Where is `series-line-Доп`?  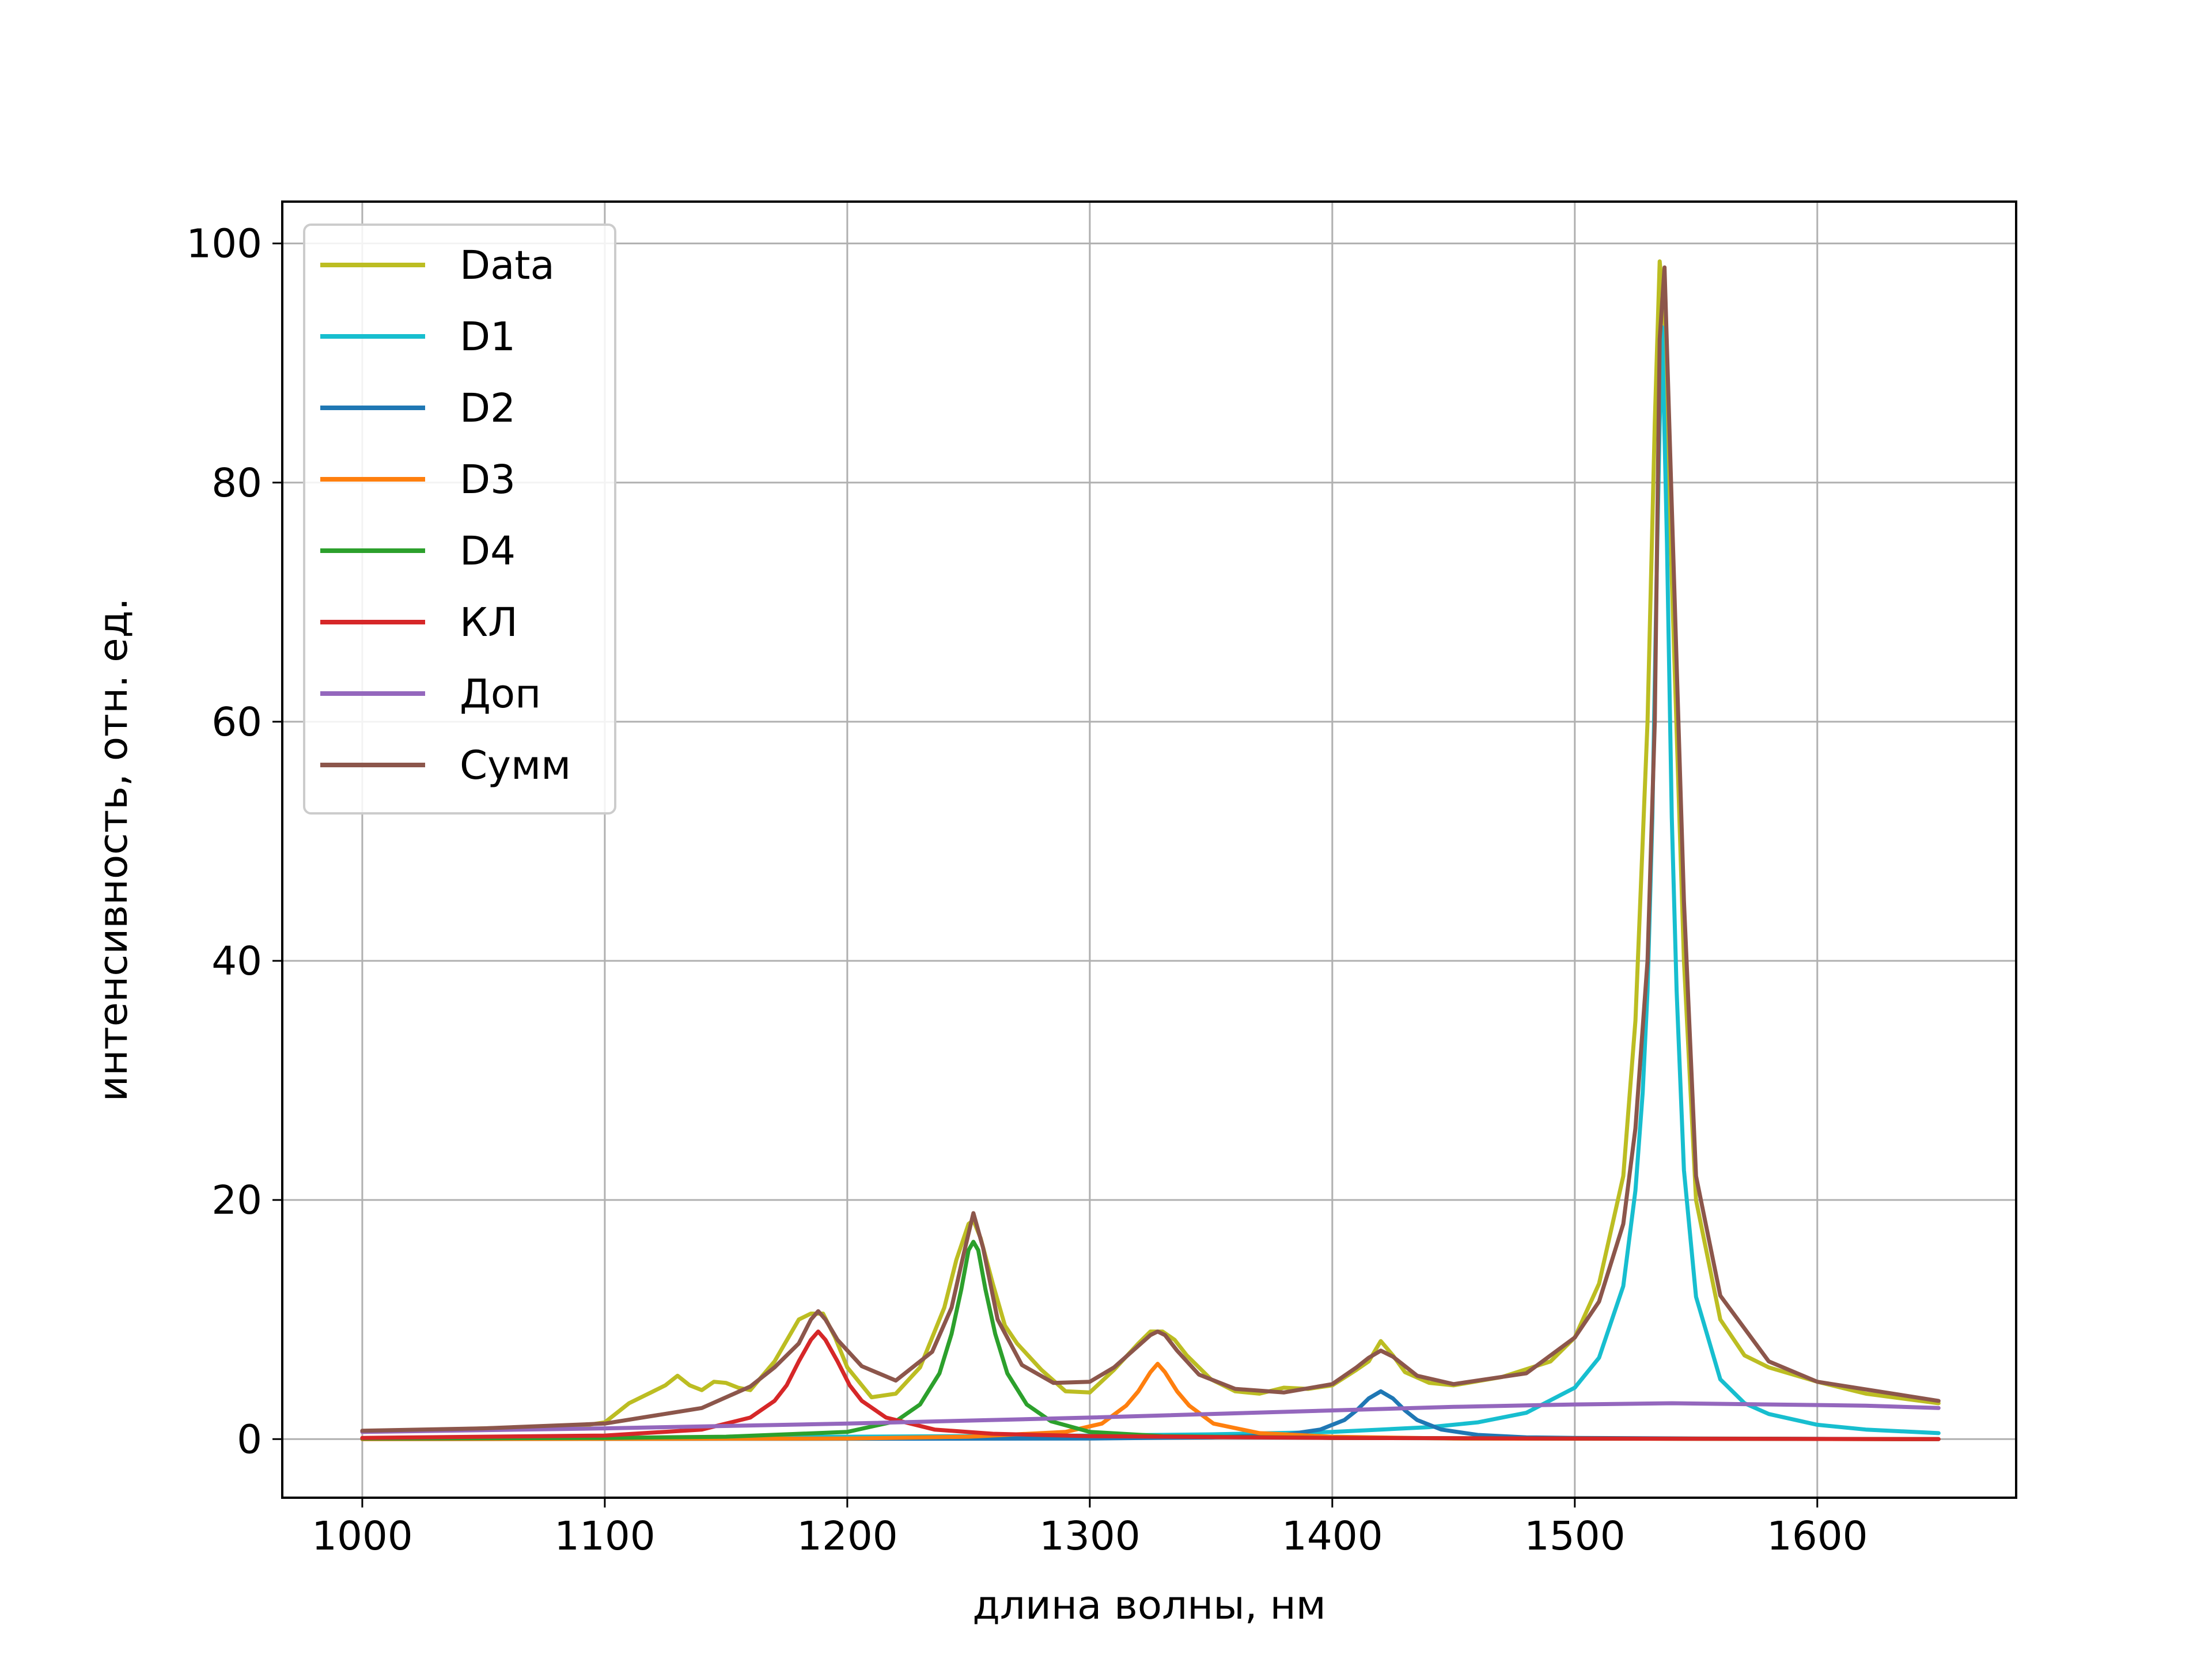
series-line-Доп is located at coordinates (1150, 1417).